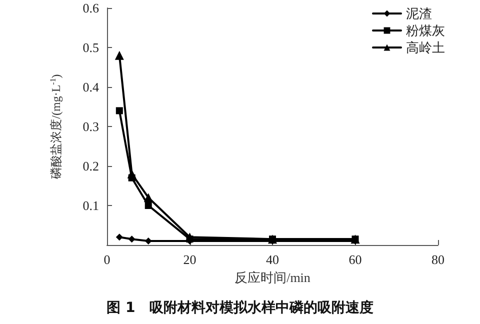  Describe the element at coordinates (90, 166) in the screenshot. I see `y-tick-label: 0.2` at that location.